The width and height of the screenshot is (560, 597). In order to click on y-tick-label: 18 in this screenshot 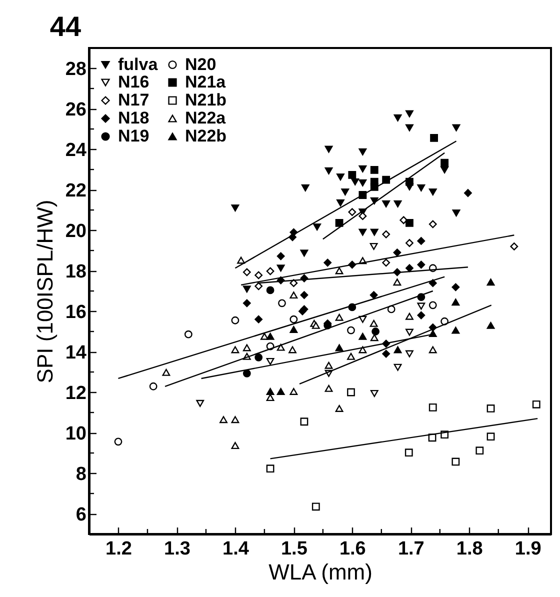, I will do `click(75, 271)`.